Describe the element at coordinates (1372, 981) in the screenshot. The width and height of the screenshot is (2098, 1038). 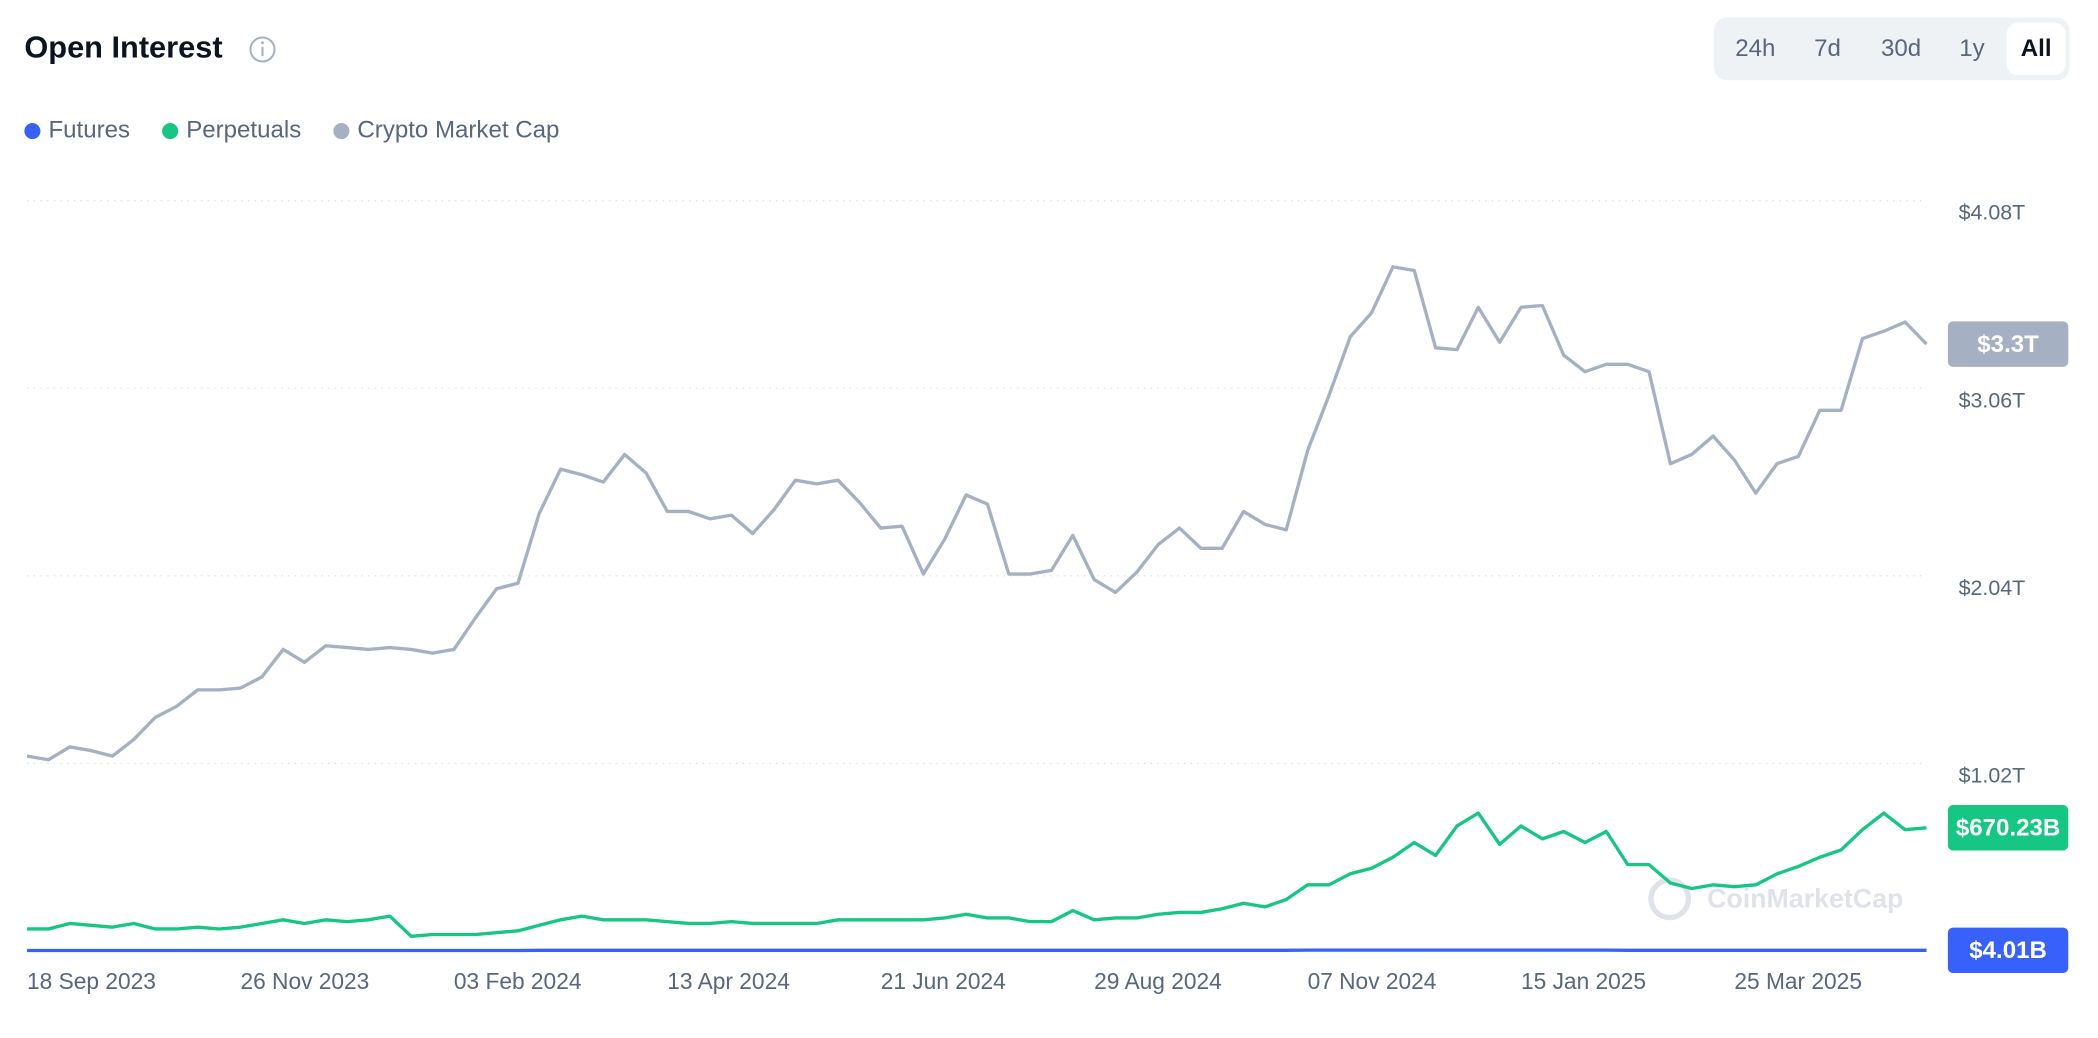
I see `x-tick-label: 07 Nov 2024` at that location.